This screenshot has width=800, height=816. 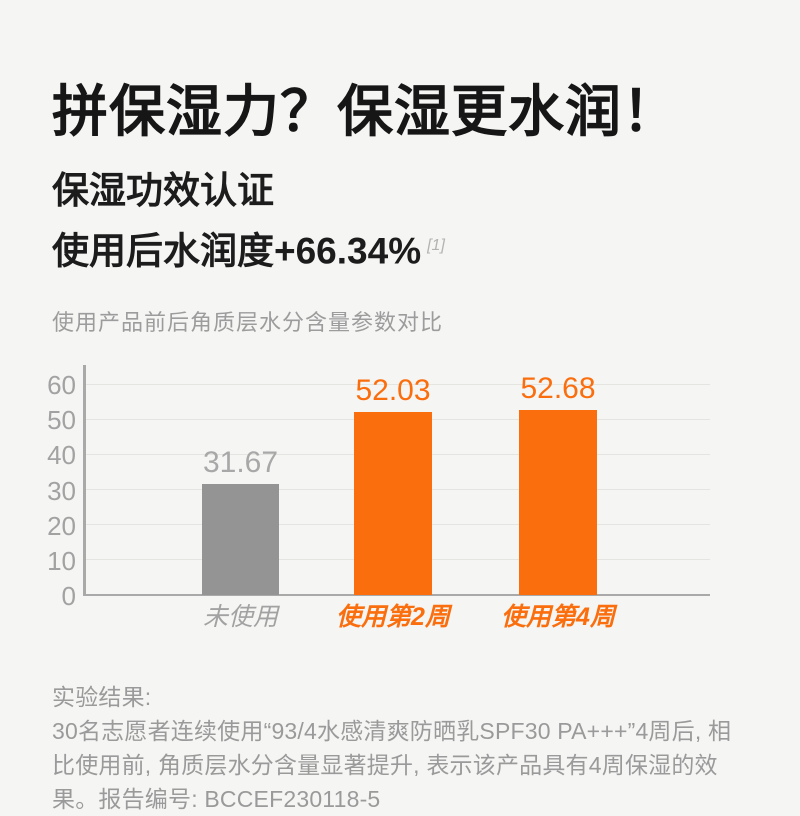 What do you see at coordinates (240, 539) in the screenshot?
I see `bar-未使用` at bounding box center [240, 539].